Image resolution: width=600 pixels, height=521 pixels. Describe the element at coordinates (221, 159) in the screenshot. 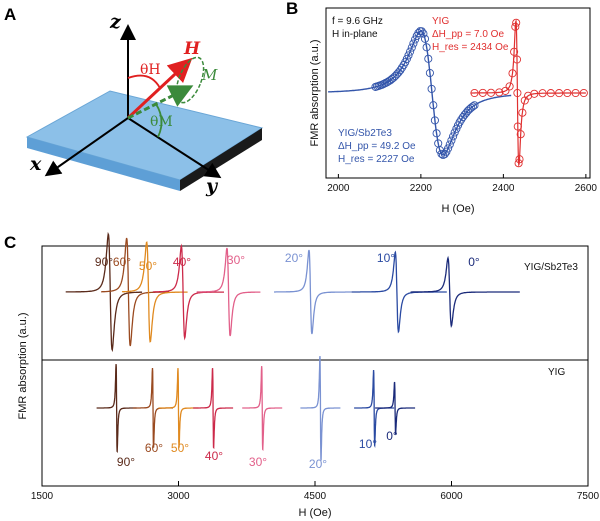

I see `slab-side` at that location.